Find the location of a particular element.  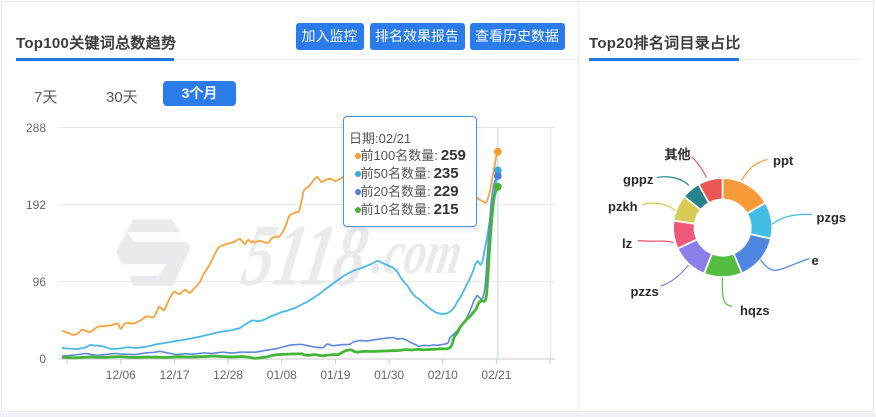

svg-text: .com is located at coordinates (418, 251).